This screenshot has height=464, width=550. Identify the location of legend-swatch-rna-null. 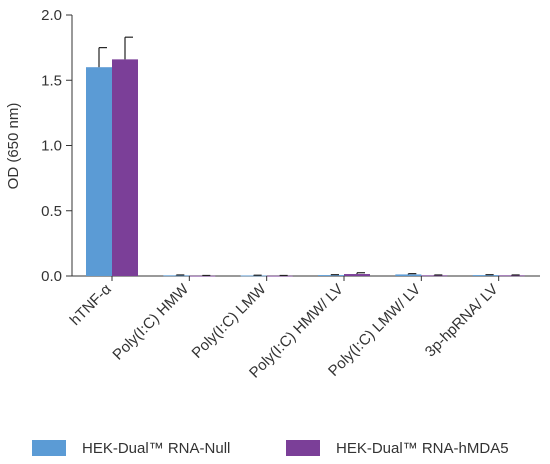
(49, 448).